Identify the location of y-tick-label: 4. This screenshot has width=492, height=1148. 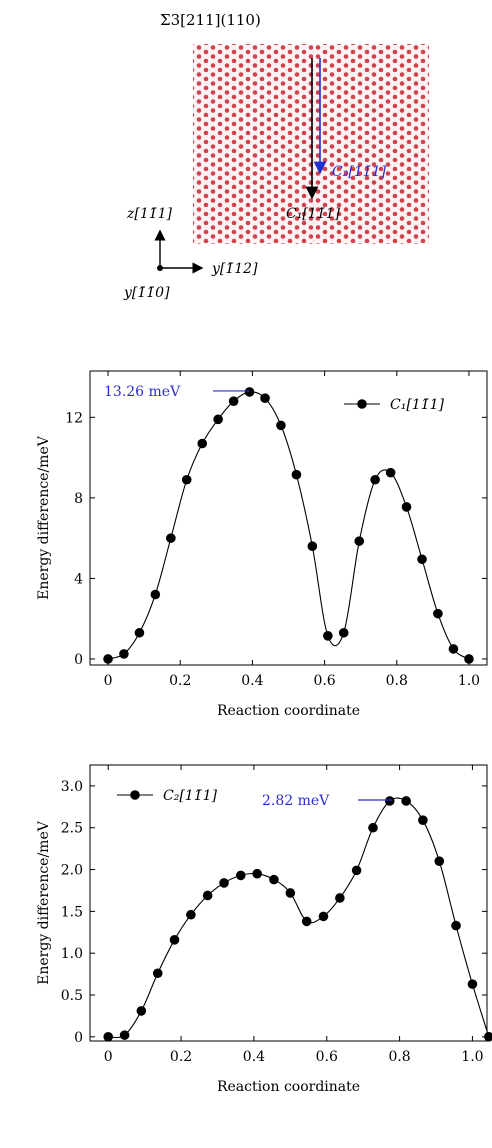
(78, 579).